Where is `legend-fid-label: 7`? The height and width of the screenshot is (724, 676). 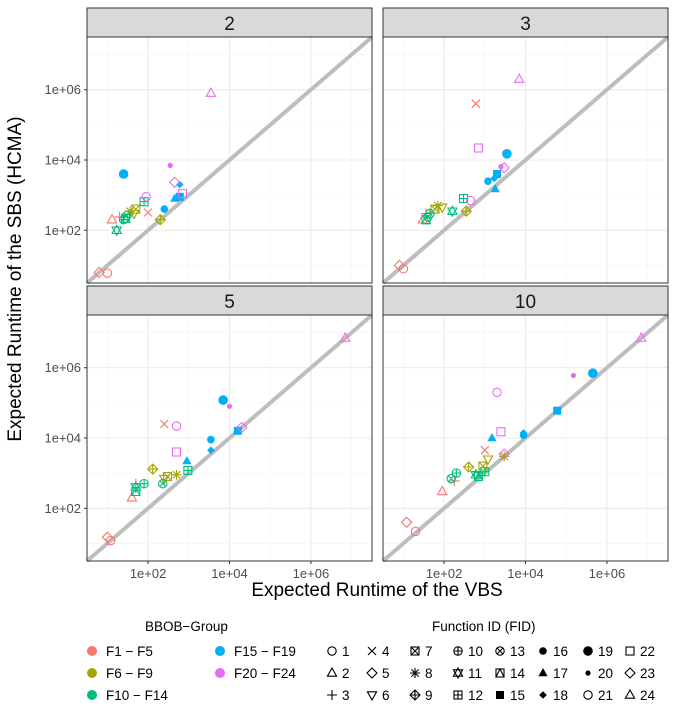 legend-fid-label: 7 is located at coordinates (429, 651).